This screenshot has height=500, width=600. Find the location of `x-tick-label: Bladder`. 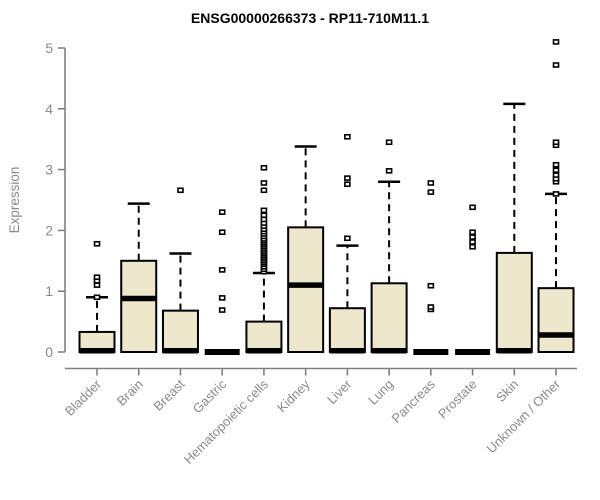

x-tick-label: Bladder is located at coordinates (83, 397).